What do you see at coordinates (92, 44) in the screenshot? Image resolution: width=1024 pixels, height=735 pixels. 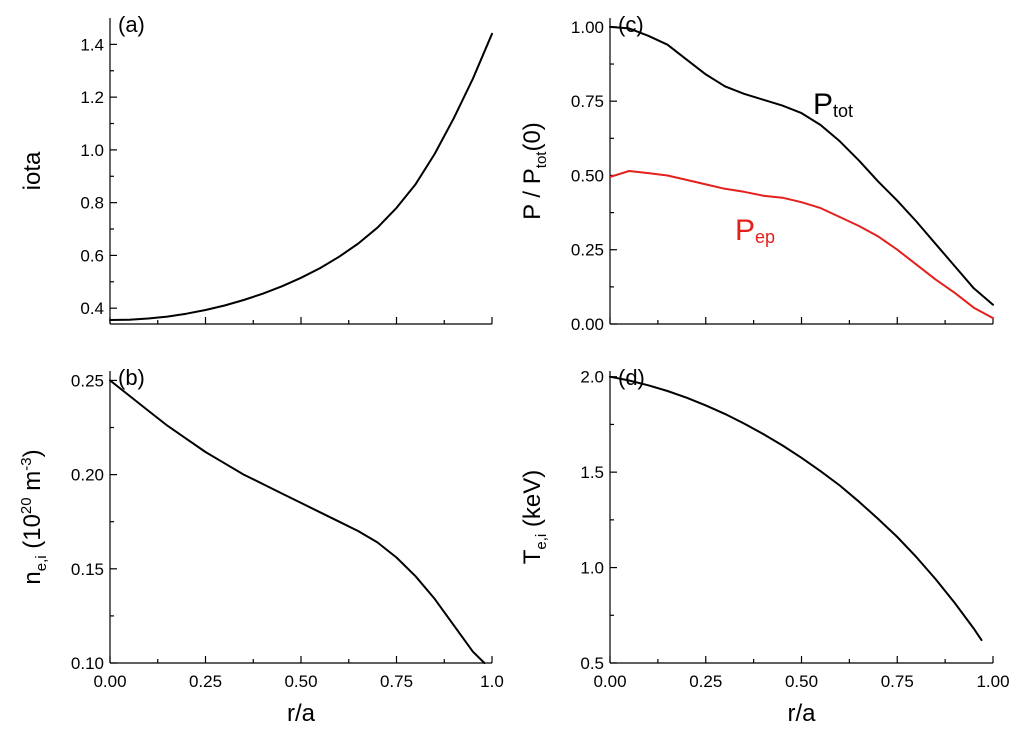 I see `y-tick-label: 1.4` at bounding box center [92, 44].